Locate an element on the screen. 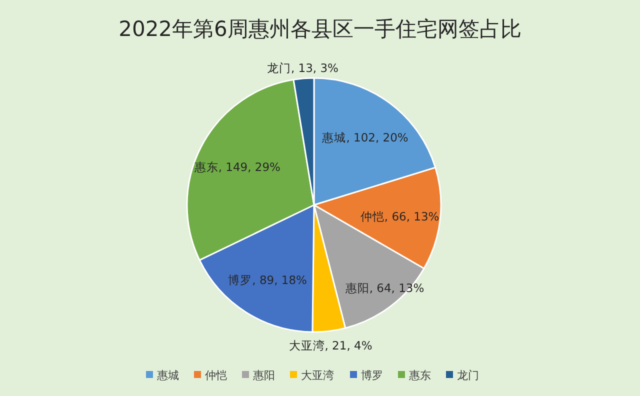  legend-label: 惠阳 is located at coordinates (263, 375).